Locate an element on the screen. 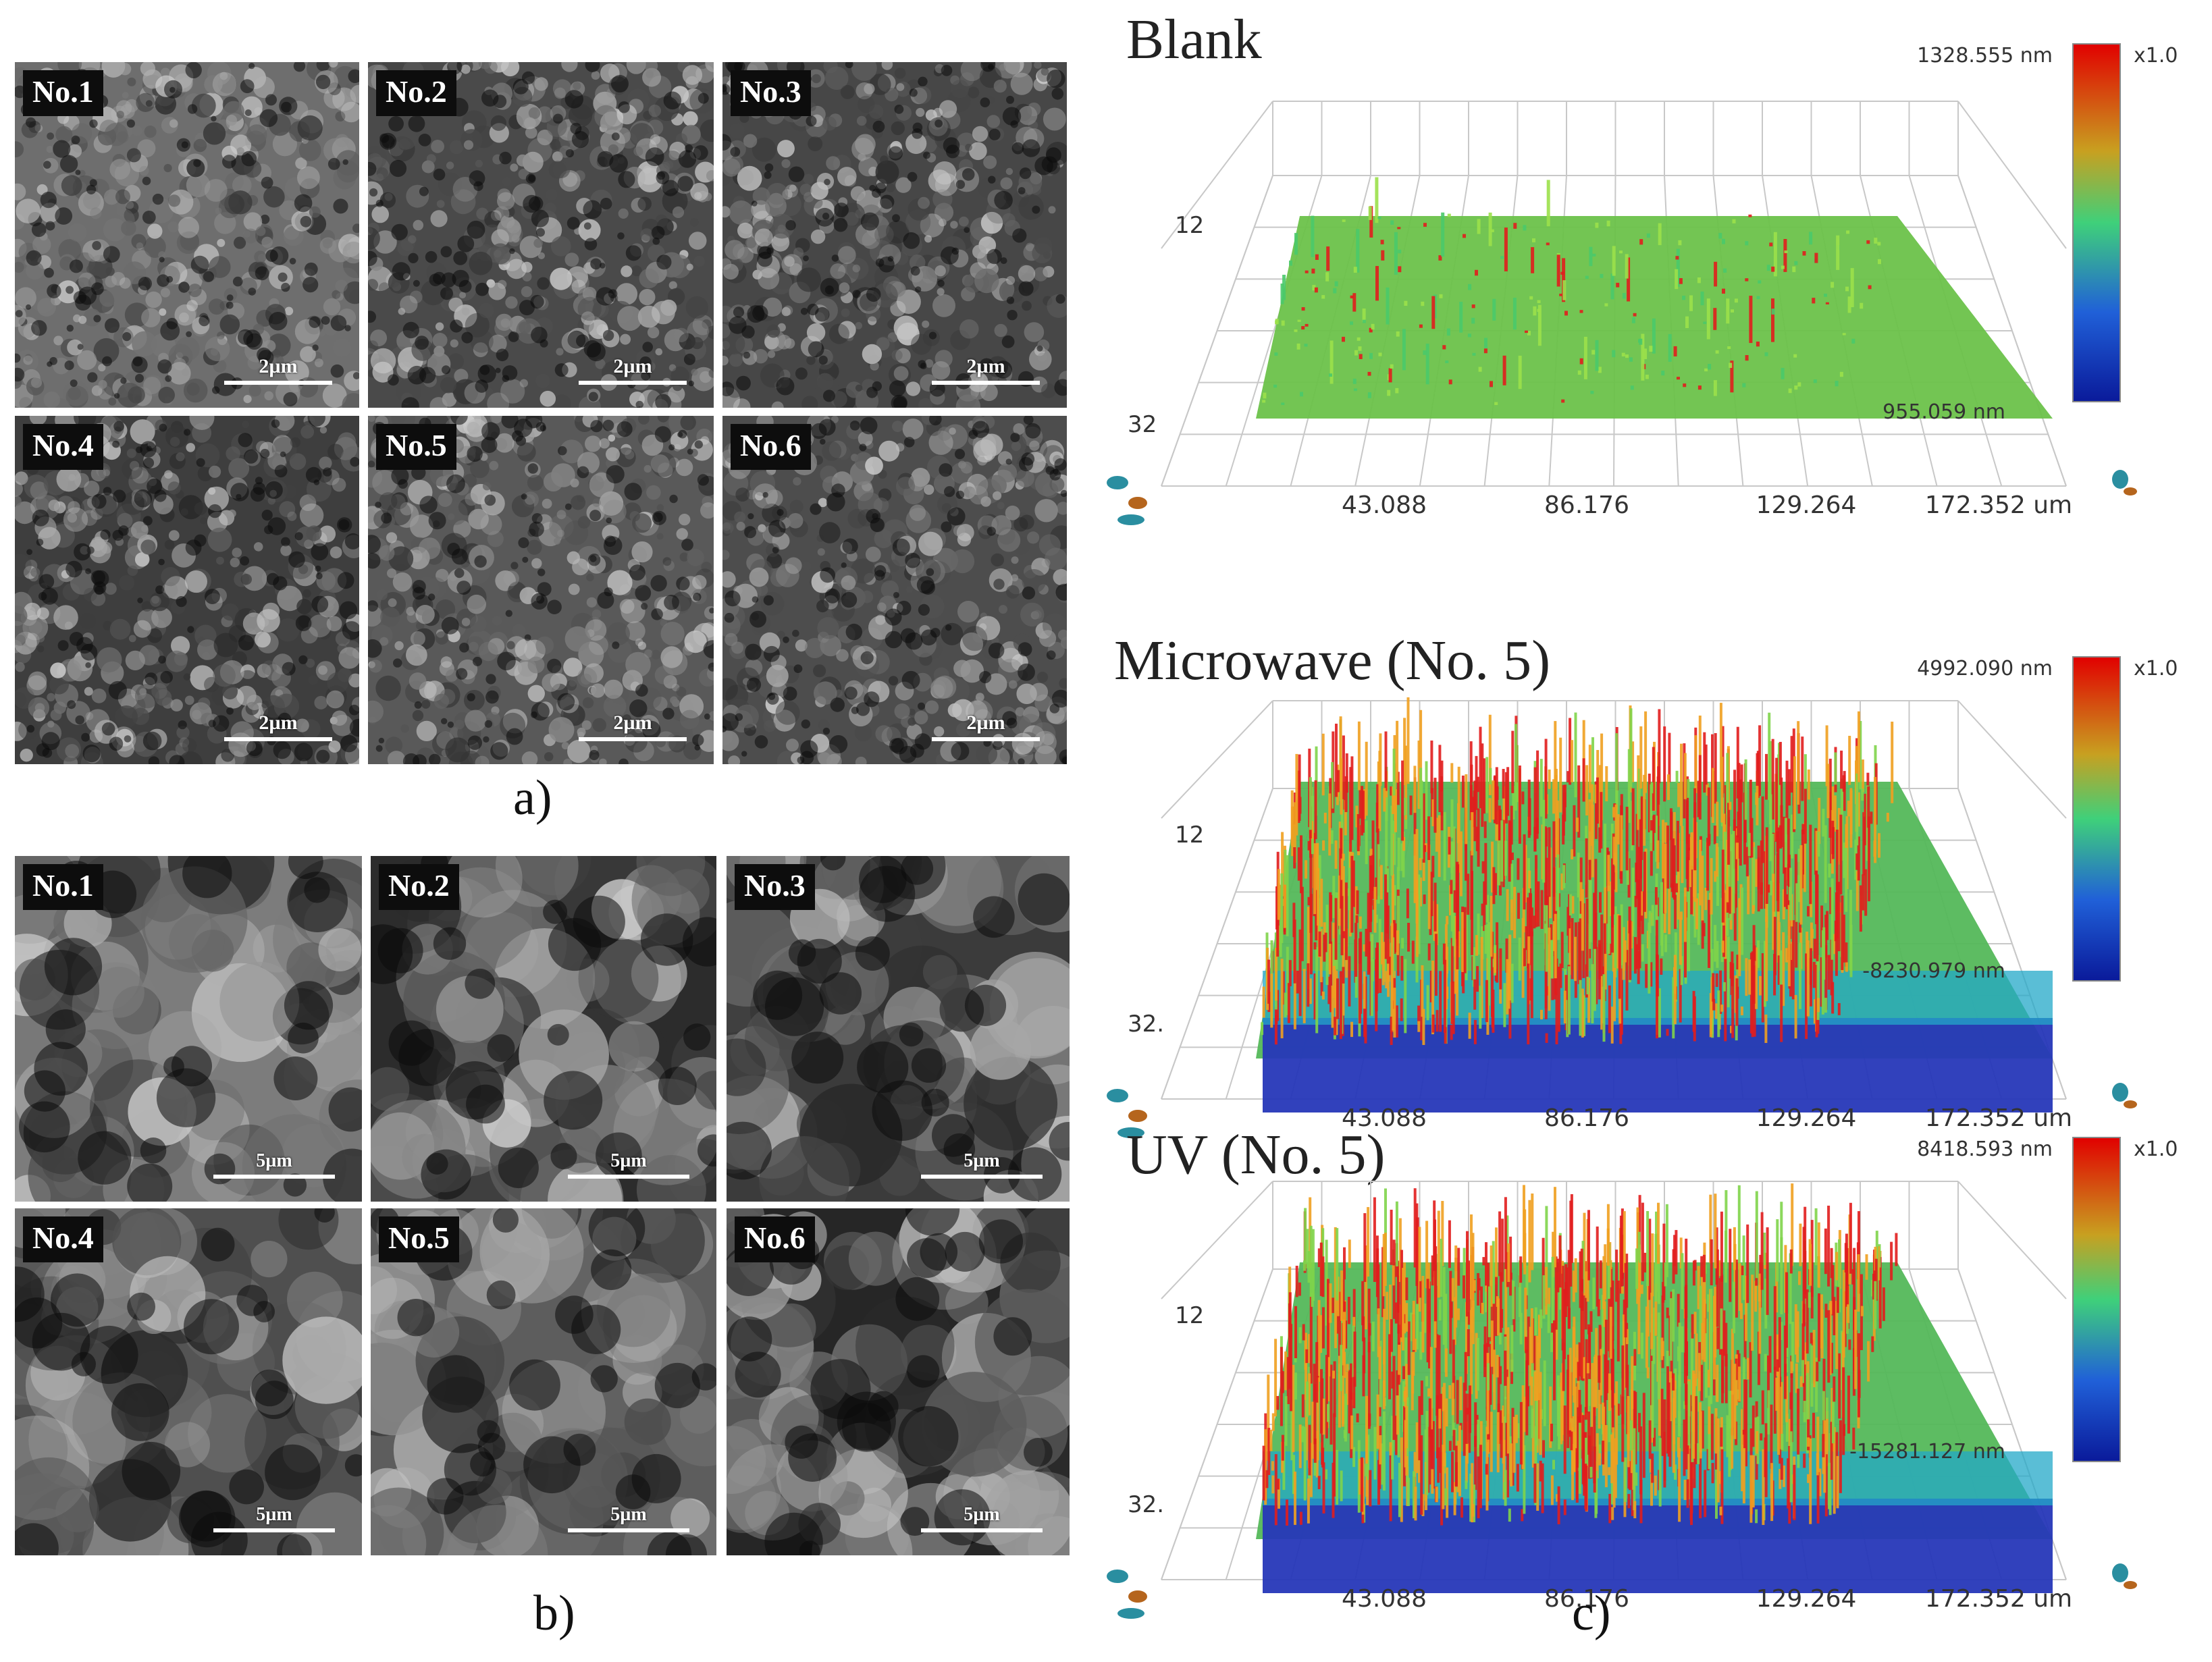 This screenshot has width=2212, height=1662. y-tick-label: 32 is located at coordinates (1142, 425).